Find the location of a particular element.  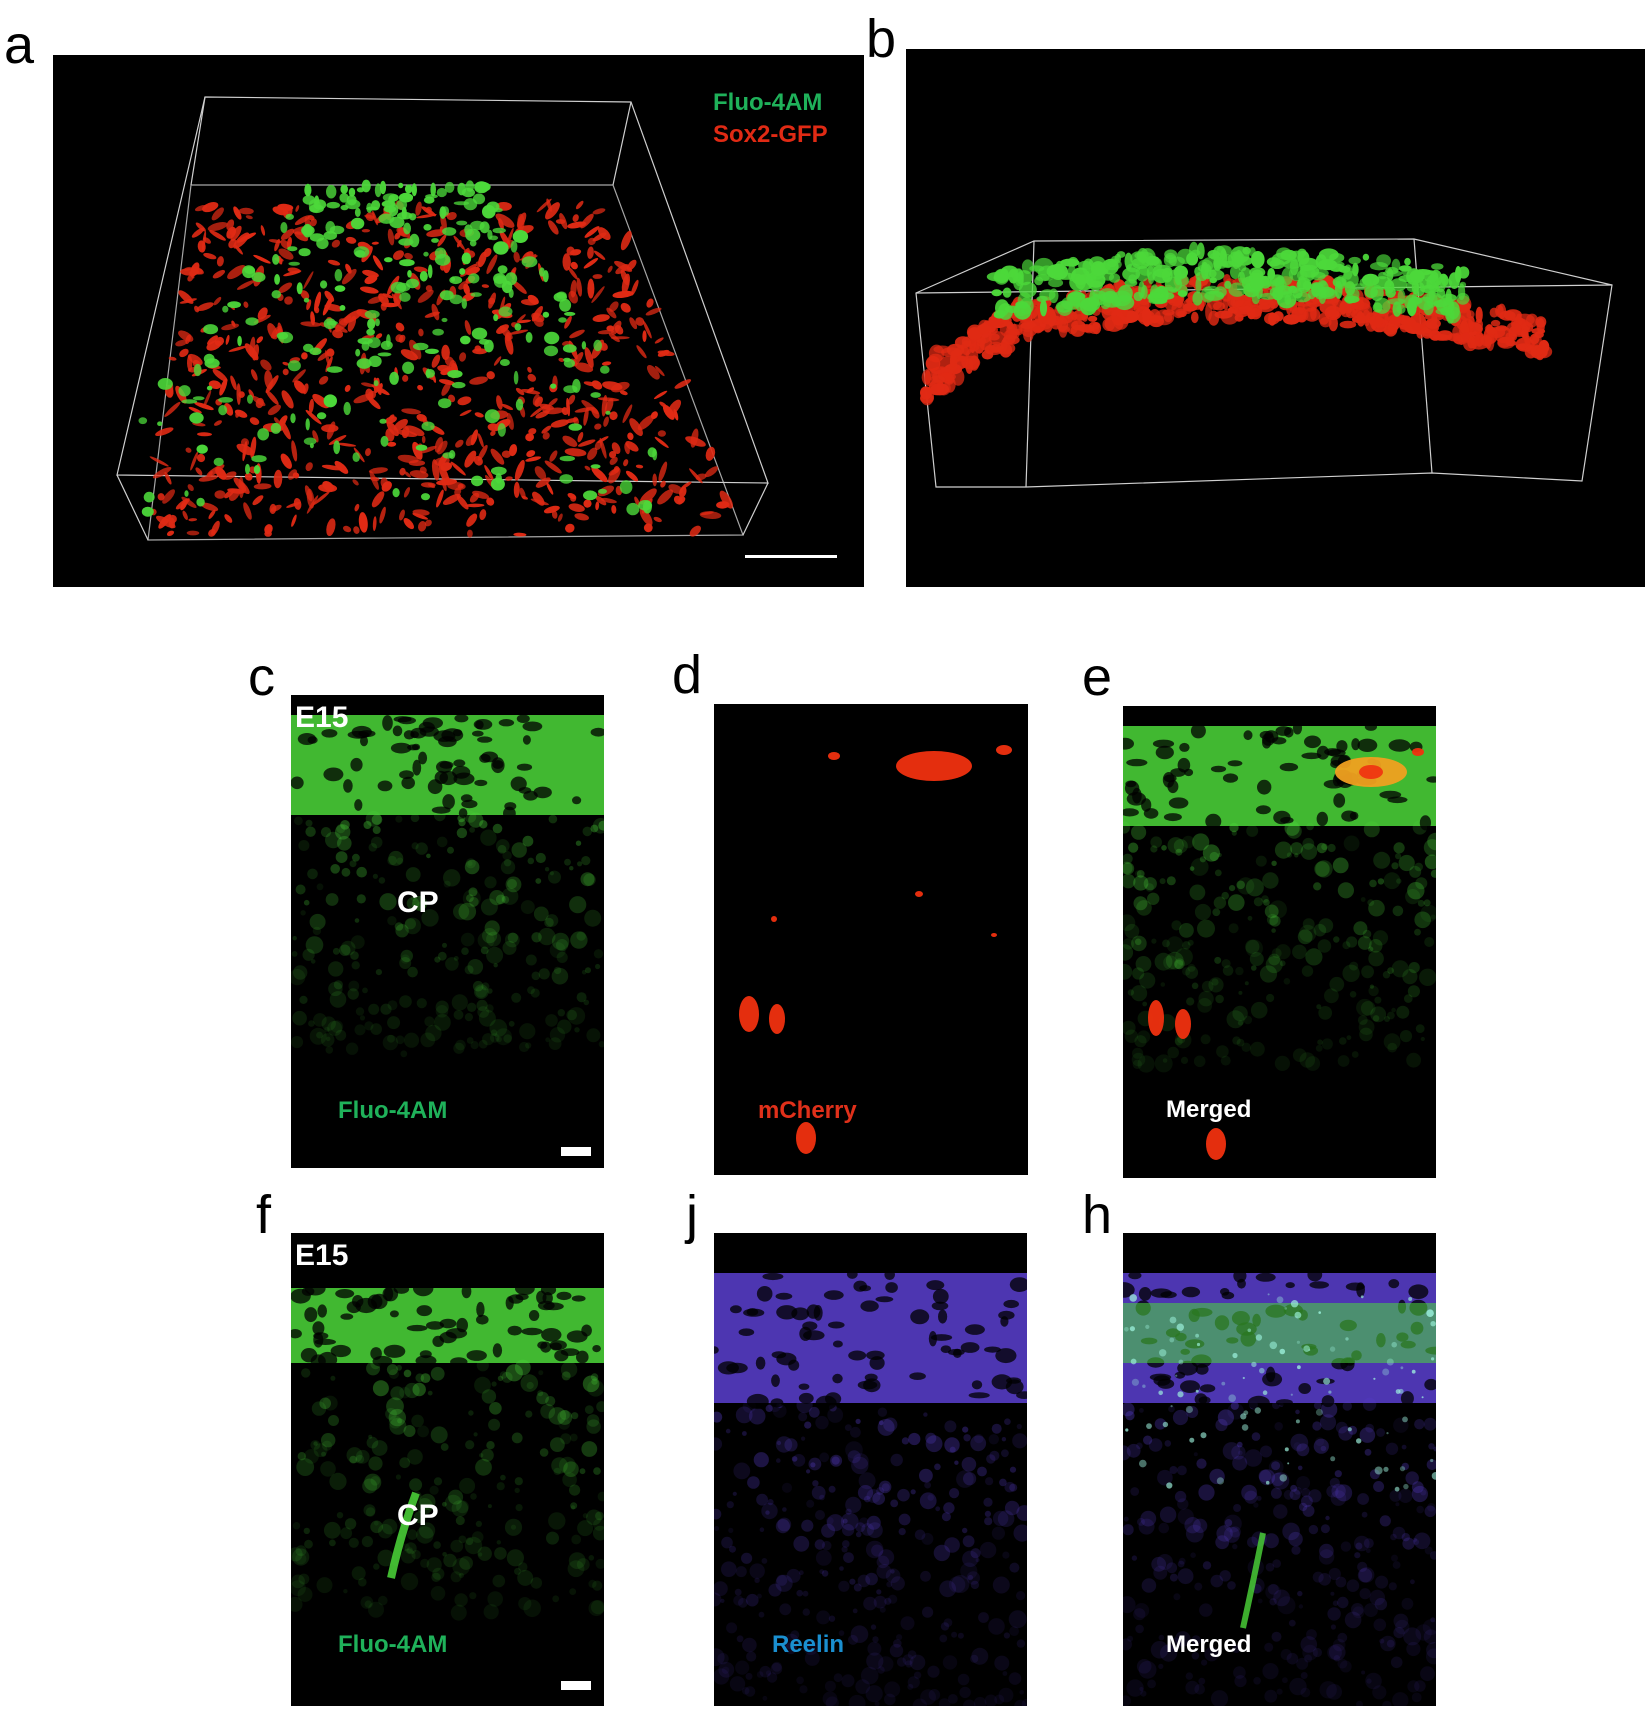

panel-letter-a: a is located at coordinates (19, 45).